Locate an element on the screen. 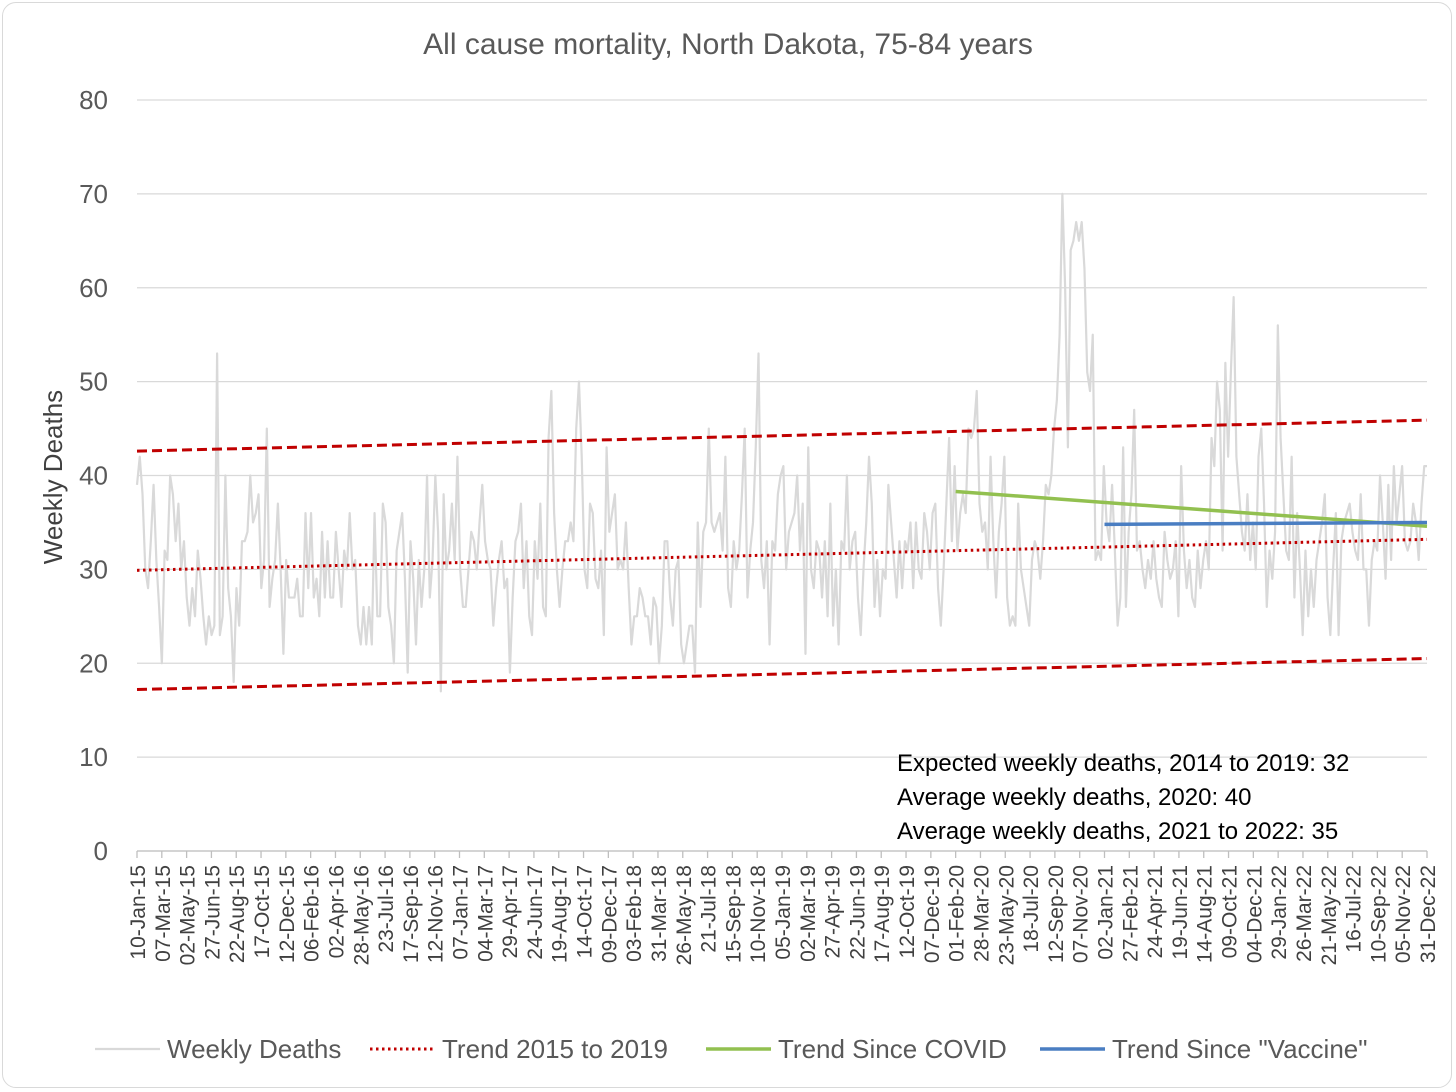 Image resolution: width=1456 pixels, height=1092 pixels. y-tick-label: 30 is located at coordinates (93, 569).